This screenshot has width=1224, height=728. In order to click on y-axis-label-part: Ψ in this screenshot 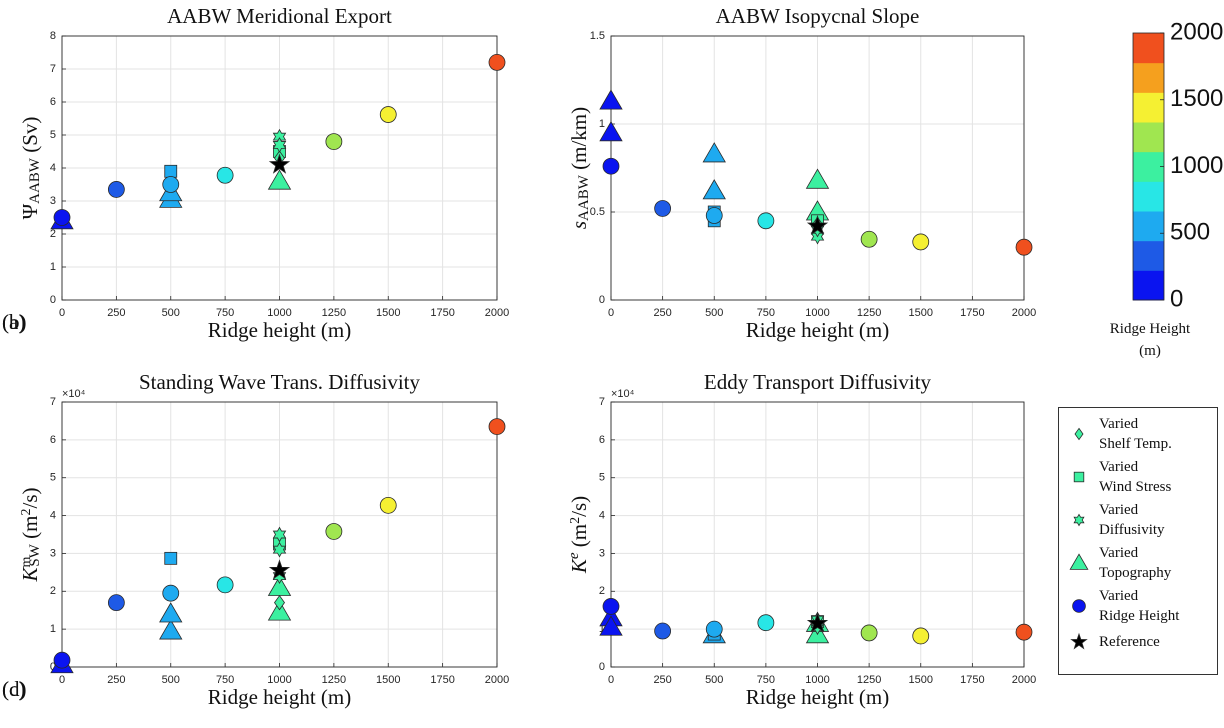, I will do `click(30, 211)`.